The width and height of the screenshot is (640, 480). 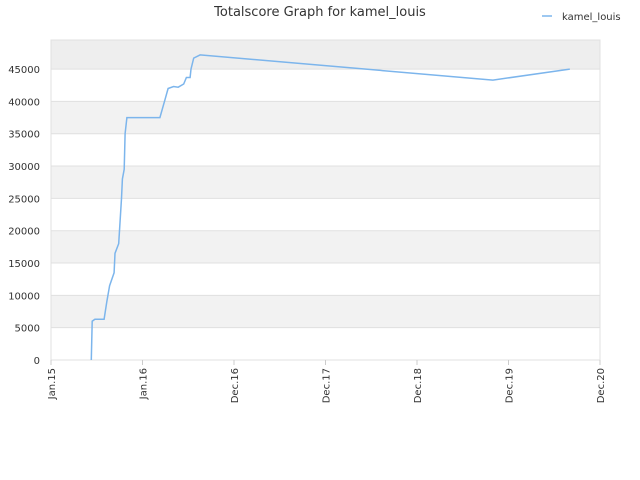 What do you see at coordinates (52, 384) in the screenshot?
I see `x-tick-label: Jan.15` at bounding box center [52, 384].